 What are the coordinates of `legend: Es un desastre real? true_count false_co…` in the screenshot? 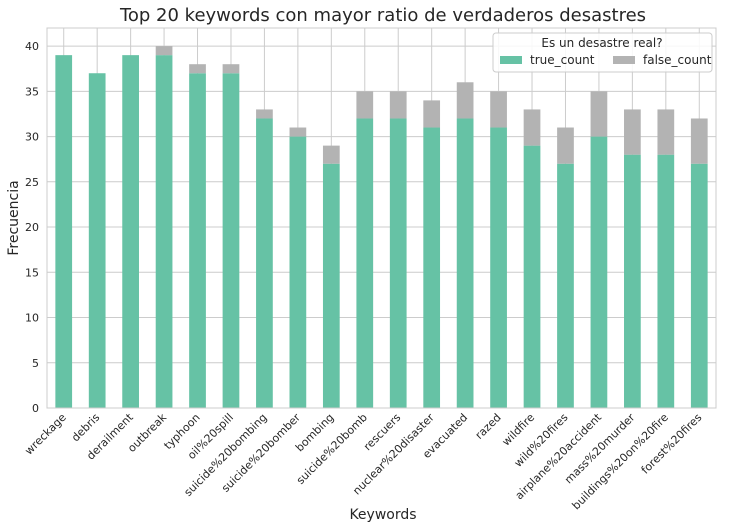 It's located at (602, 52).